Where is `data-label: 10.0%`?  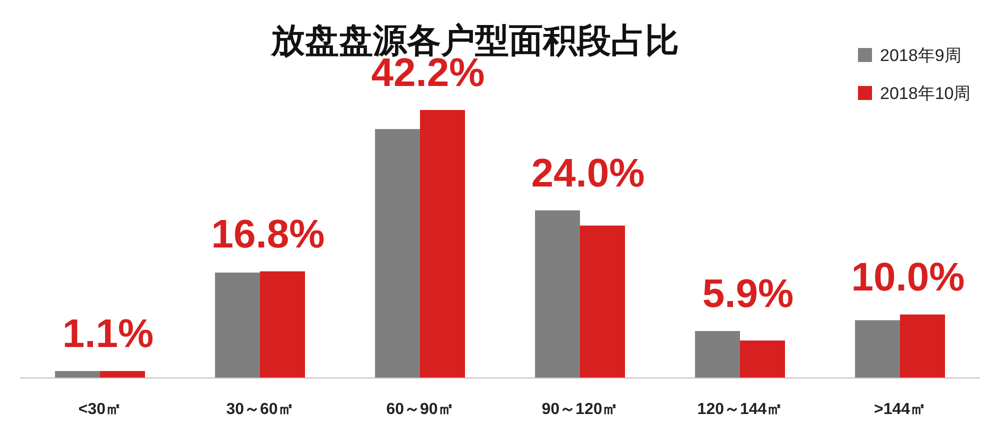 data-label: 10.0% is located at coordinates (908, 277).